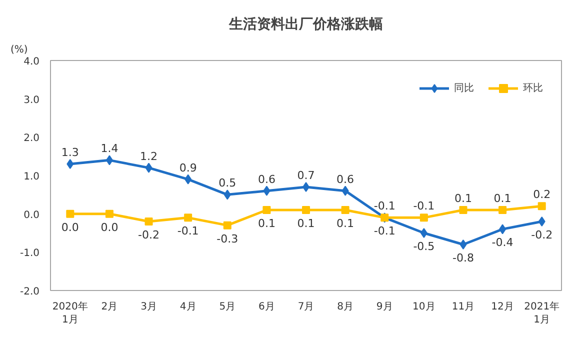  What do you see at coordinates (148, 307) in the screenshot?
I see `x-tick-label: 3月` at bounding box center [148, 307].